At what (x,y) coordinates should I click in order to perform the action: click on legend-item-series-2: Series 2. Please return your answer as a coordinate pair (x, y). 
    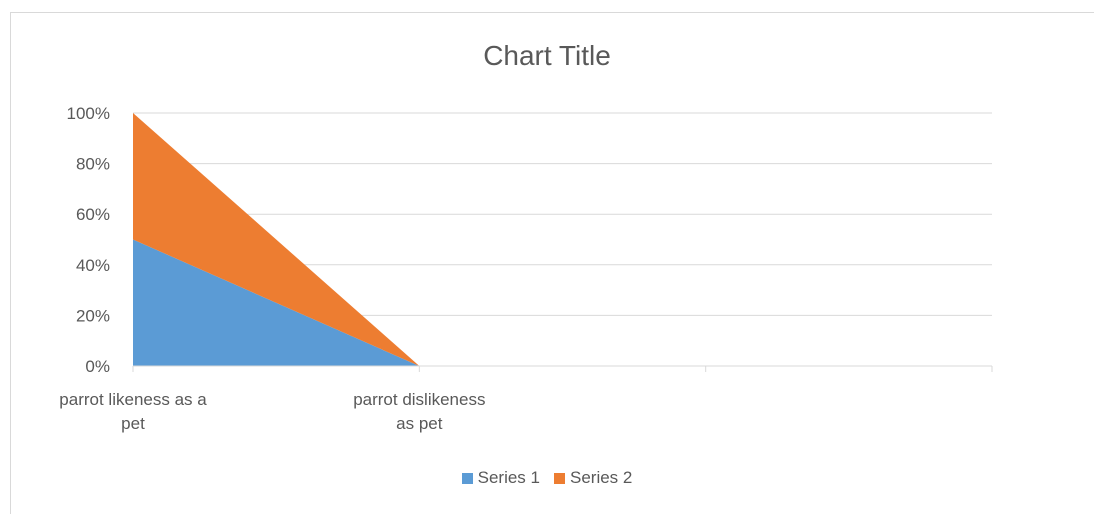
    Looking at the image, I should click on (593, 478).